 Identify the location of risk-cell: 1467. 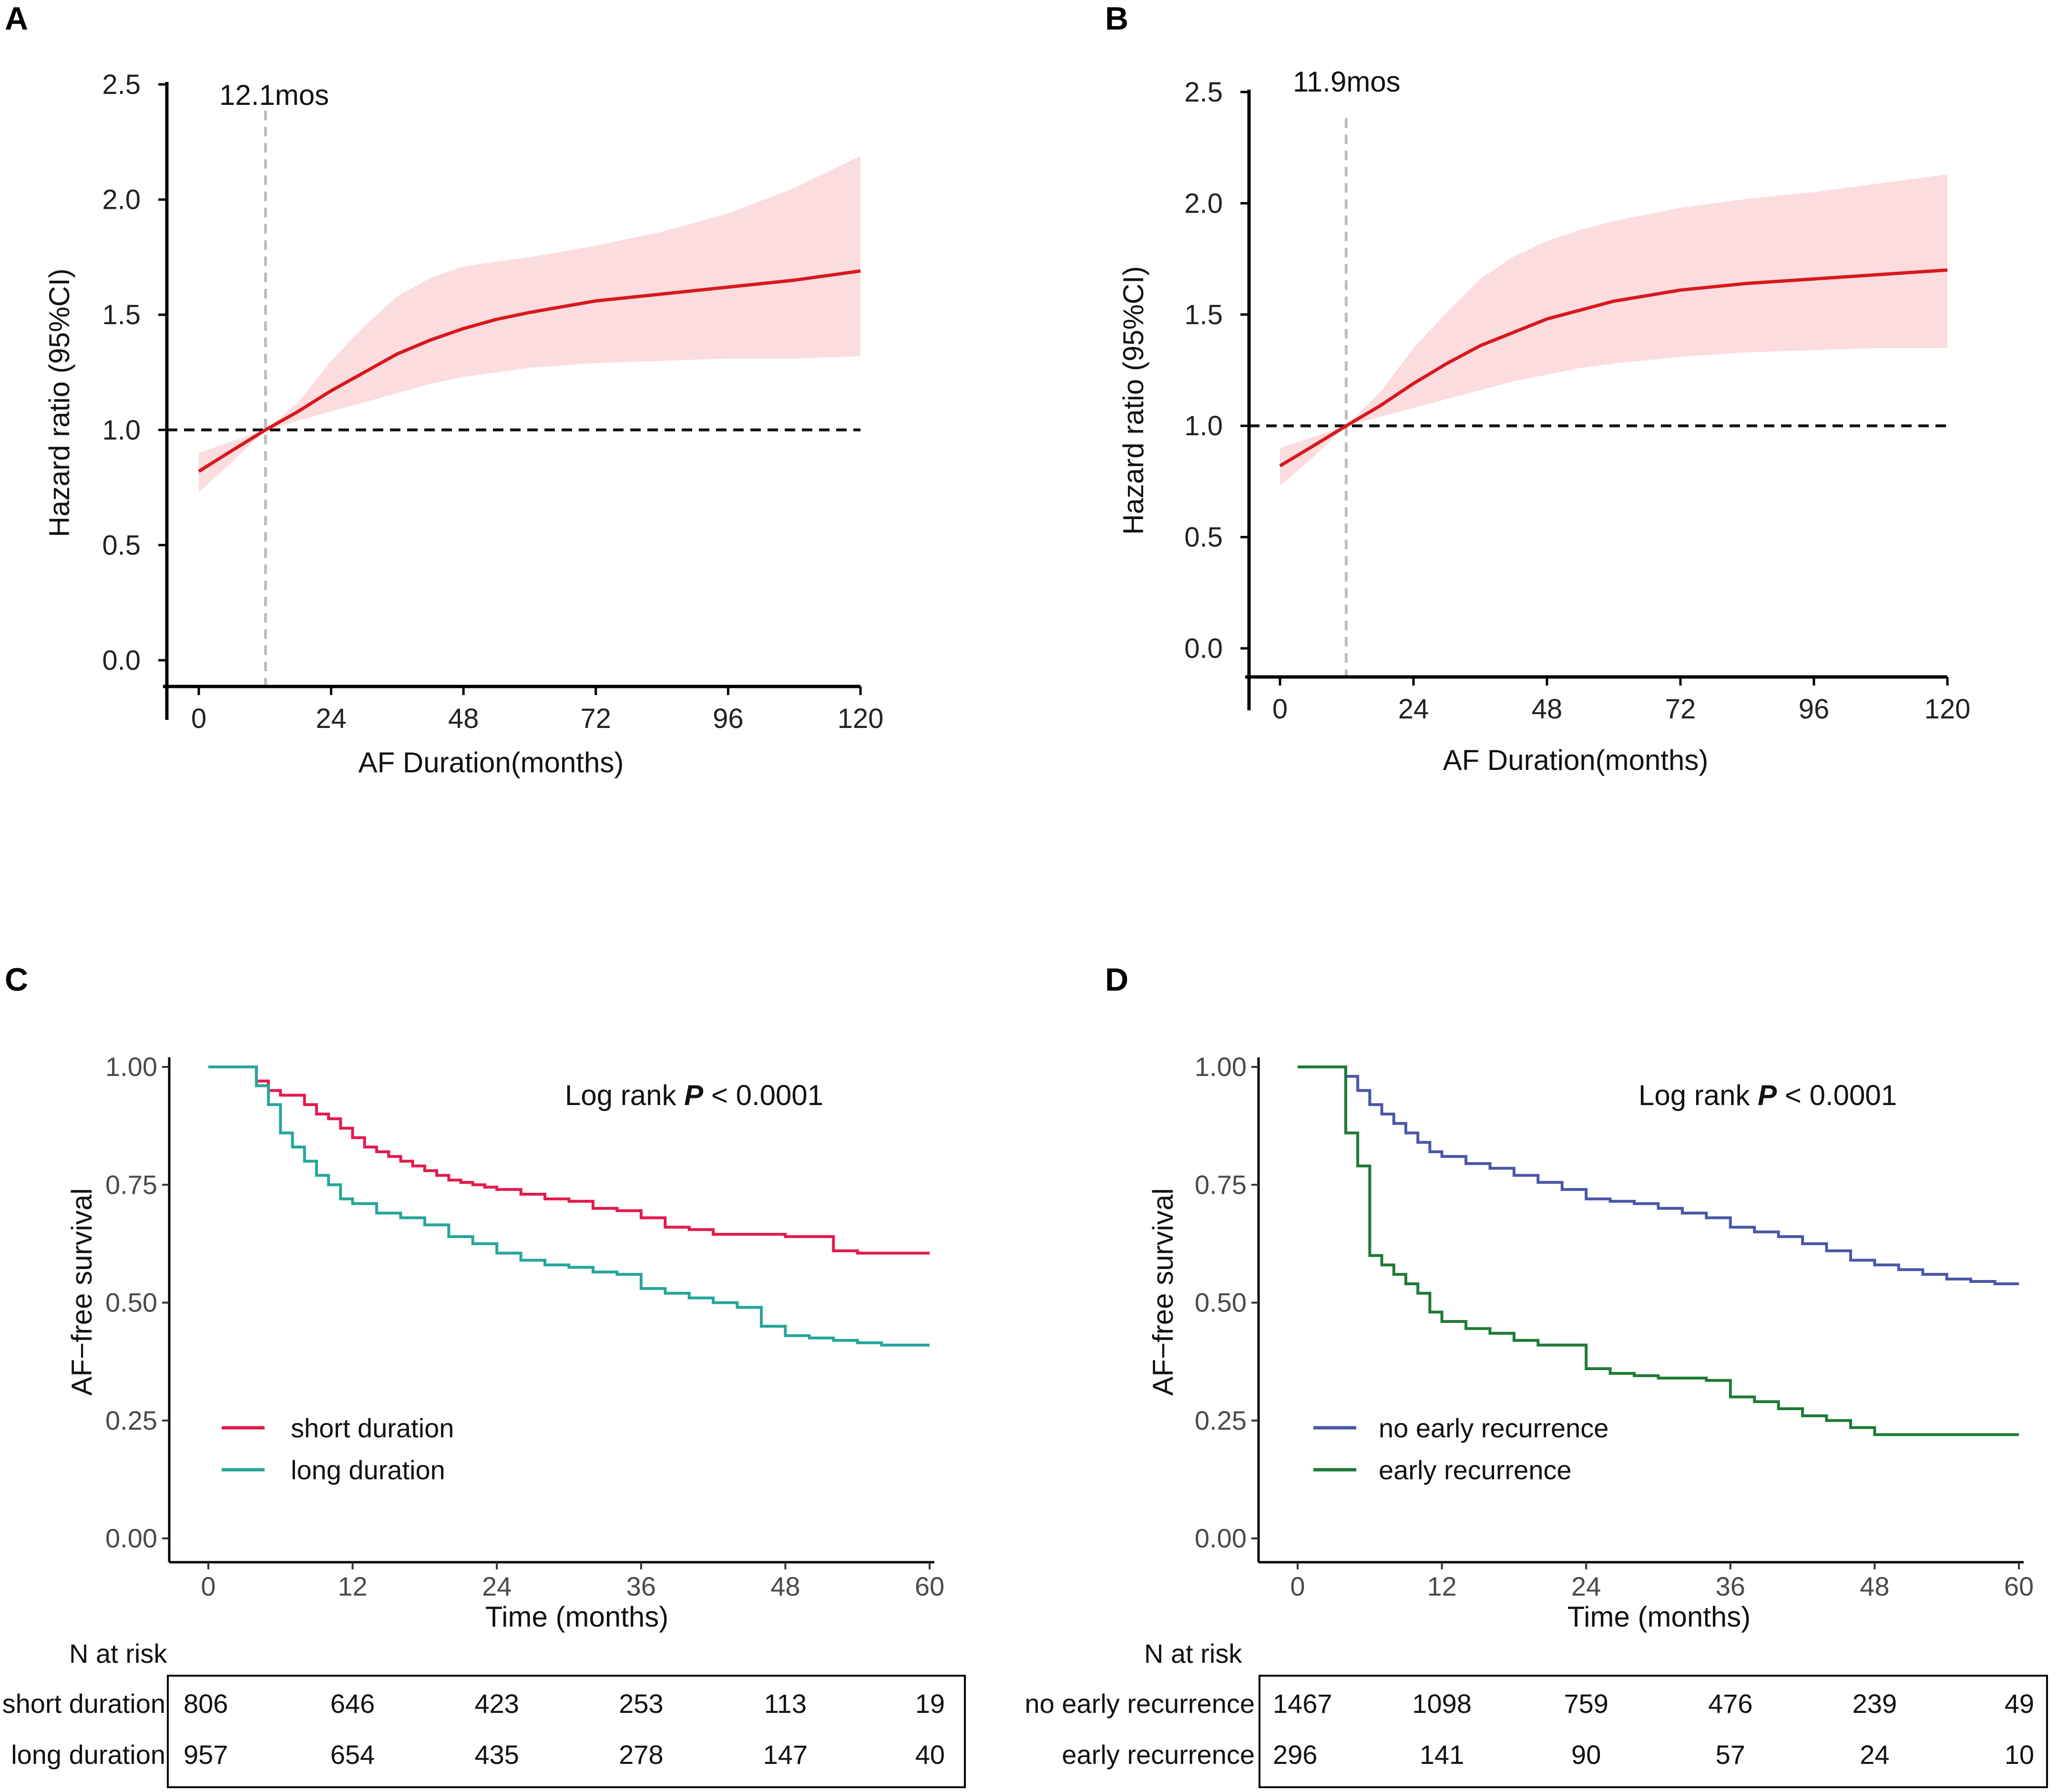
(1302, 1704).